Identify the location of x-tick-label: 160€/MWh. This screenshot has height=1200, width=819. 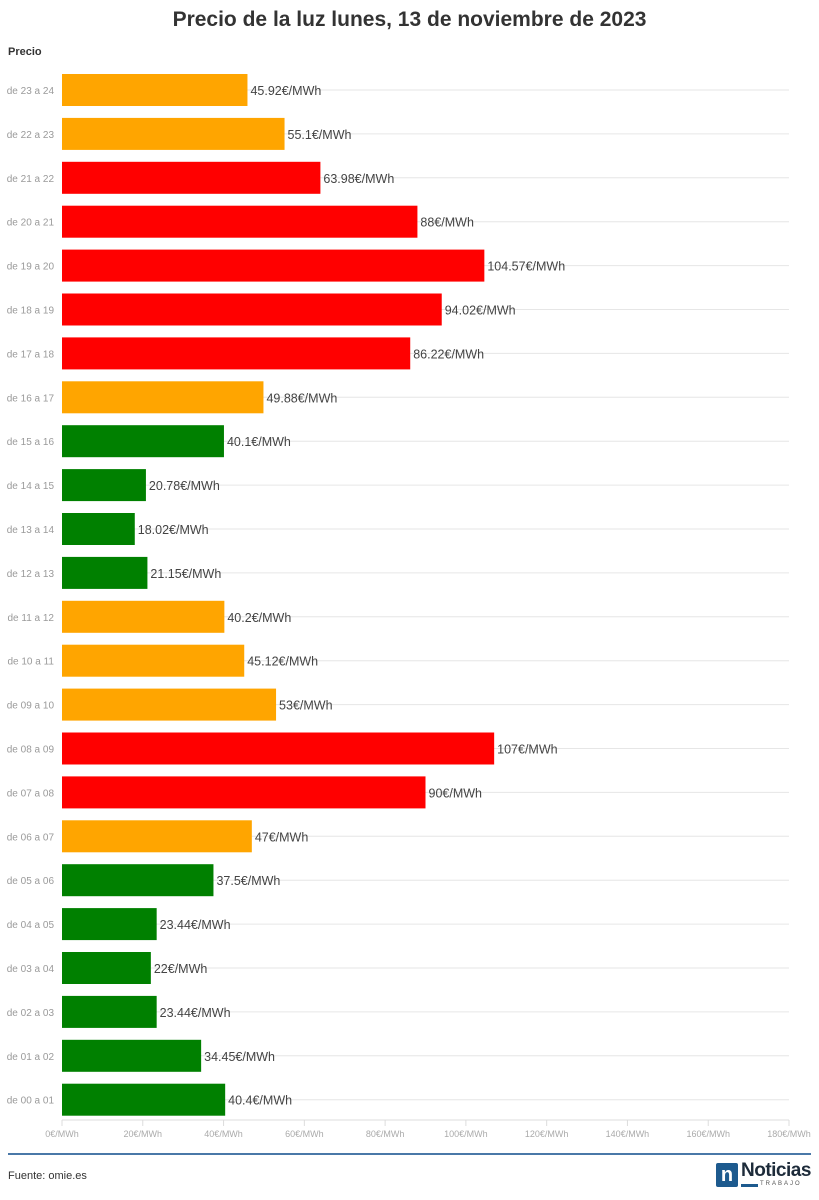
(708, 1134).